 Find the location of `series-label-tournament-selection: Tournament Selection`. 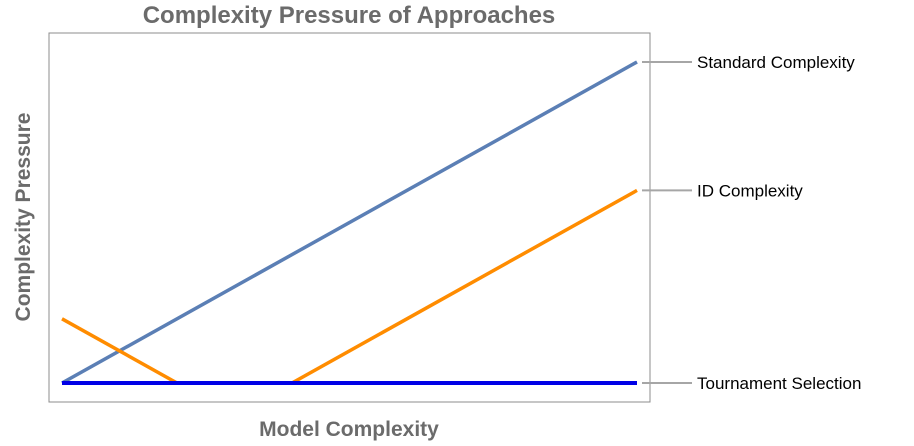

series-label-tournament-selection: Tournament Selection is located at coordinates (779, 383).